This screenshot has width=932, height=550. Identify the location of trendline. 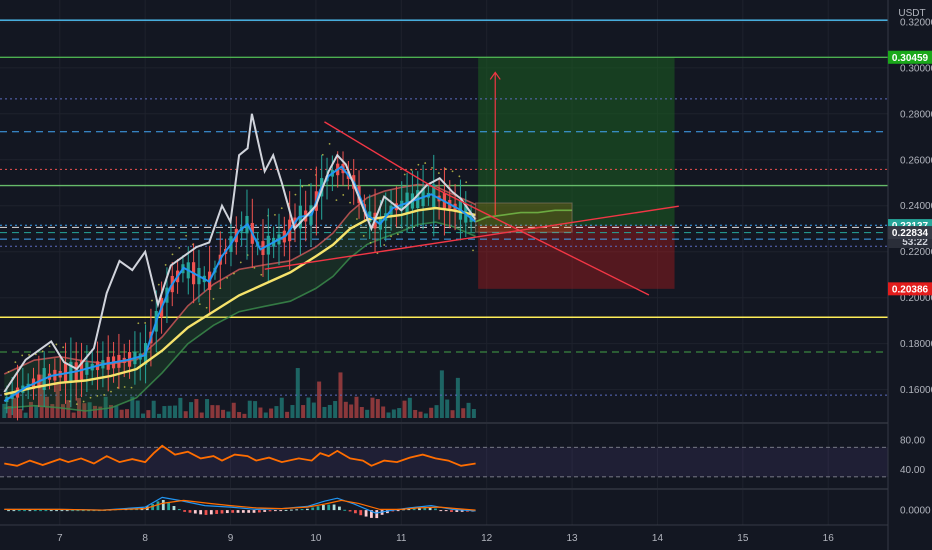
(380, 155).